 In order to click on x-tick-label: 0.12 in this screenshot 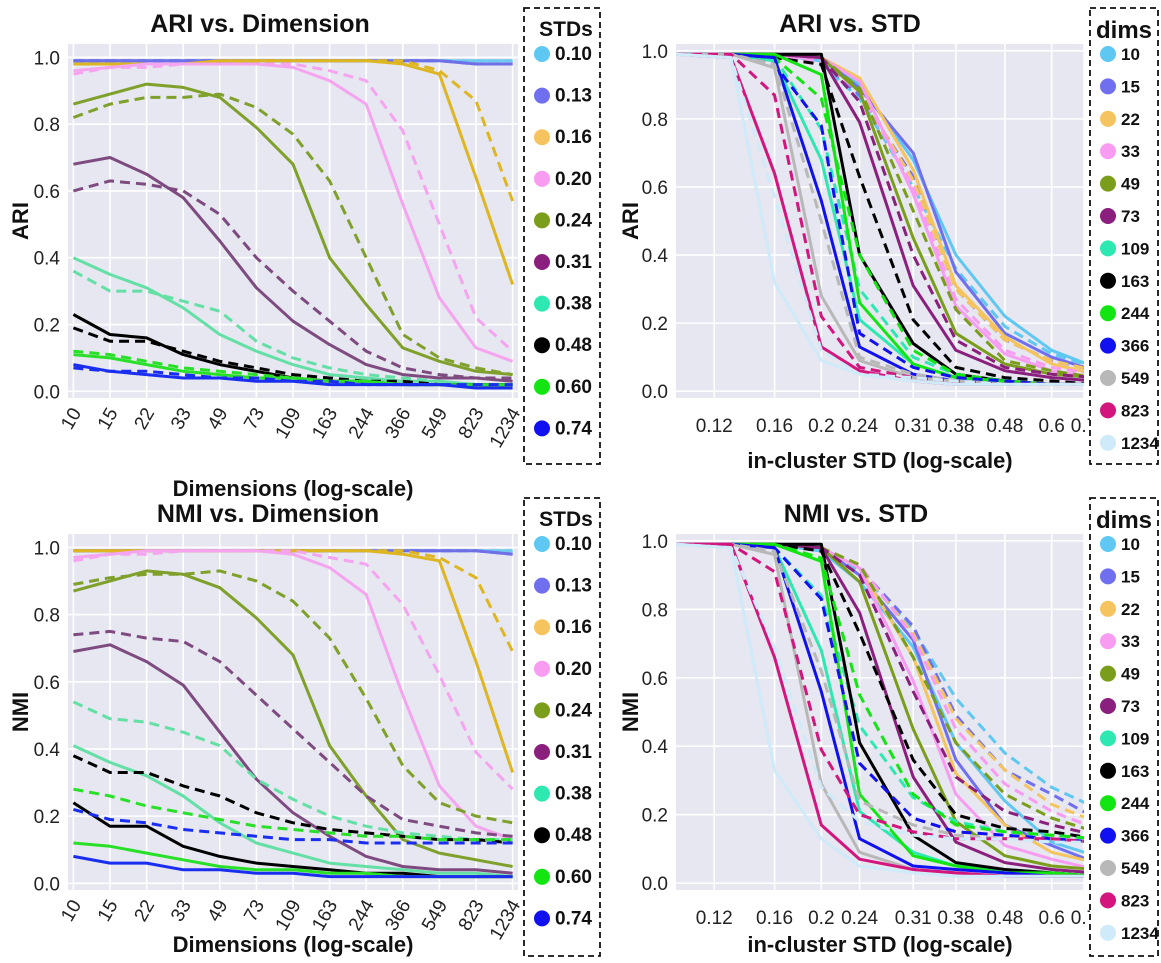, I will do `click(714, 918)`.